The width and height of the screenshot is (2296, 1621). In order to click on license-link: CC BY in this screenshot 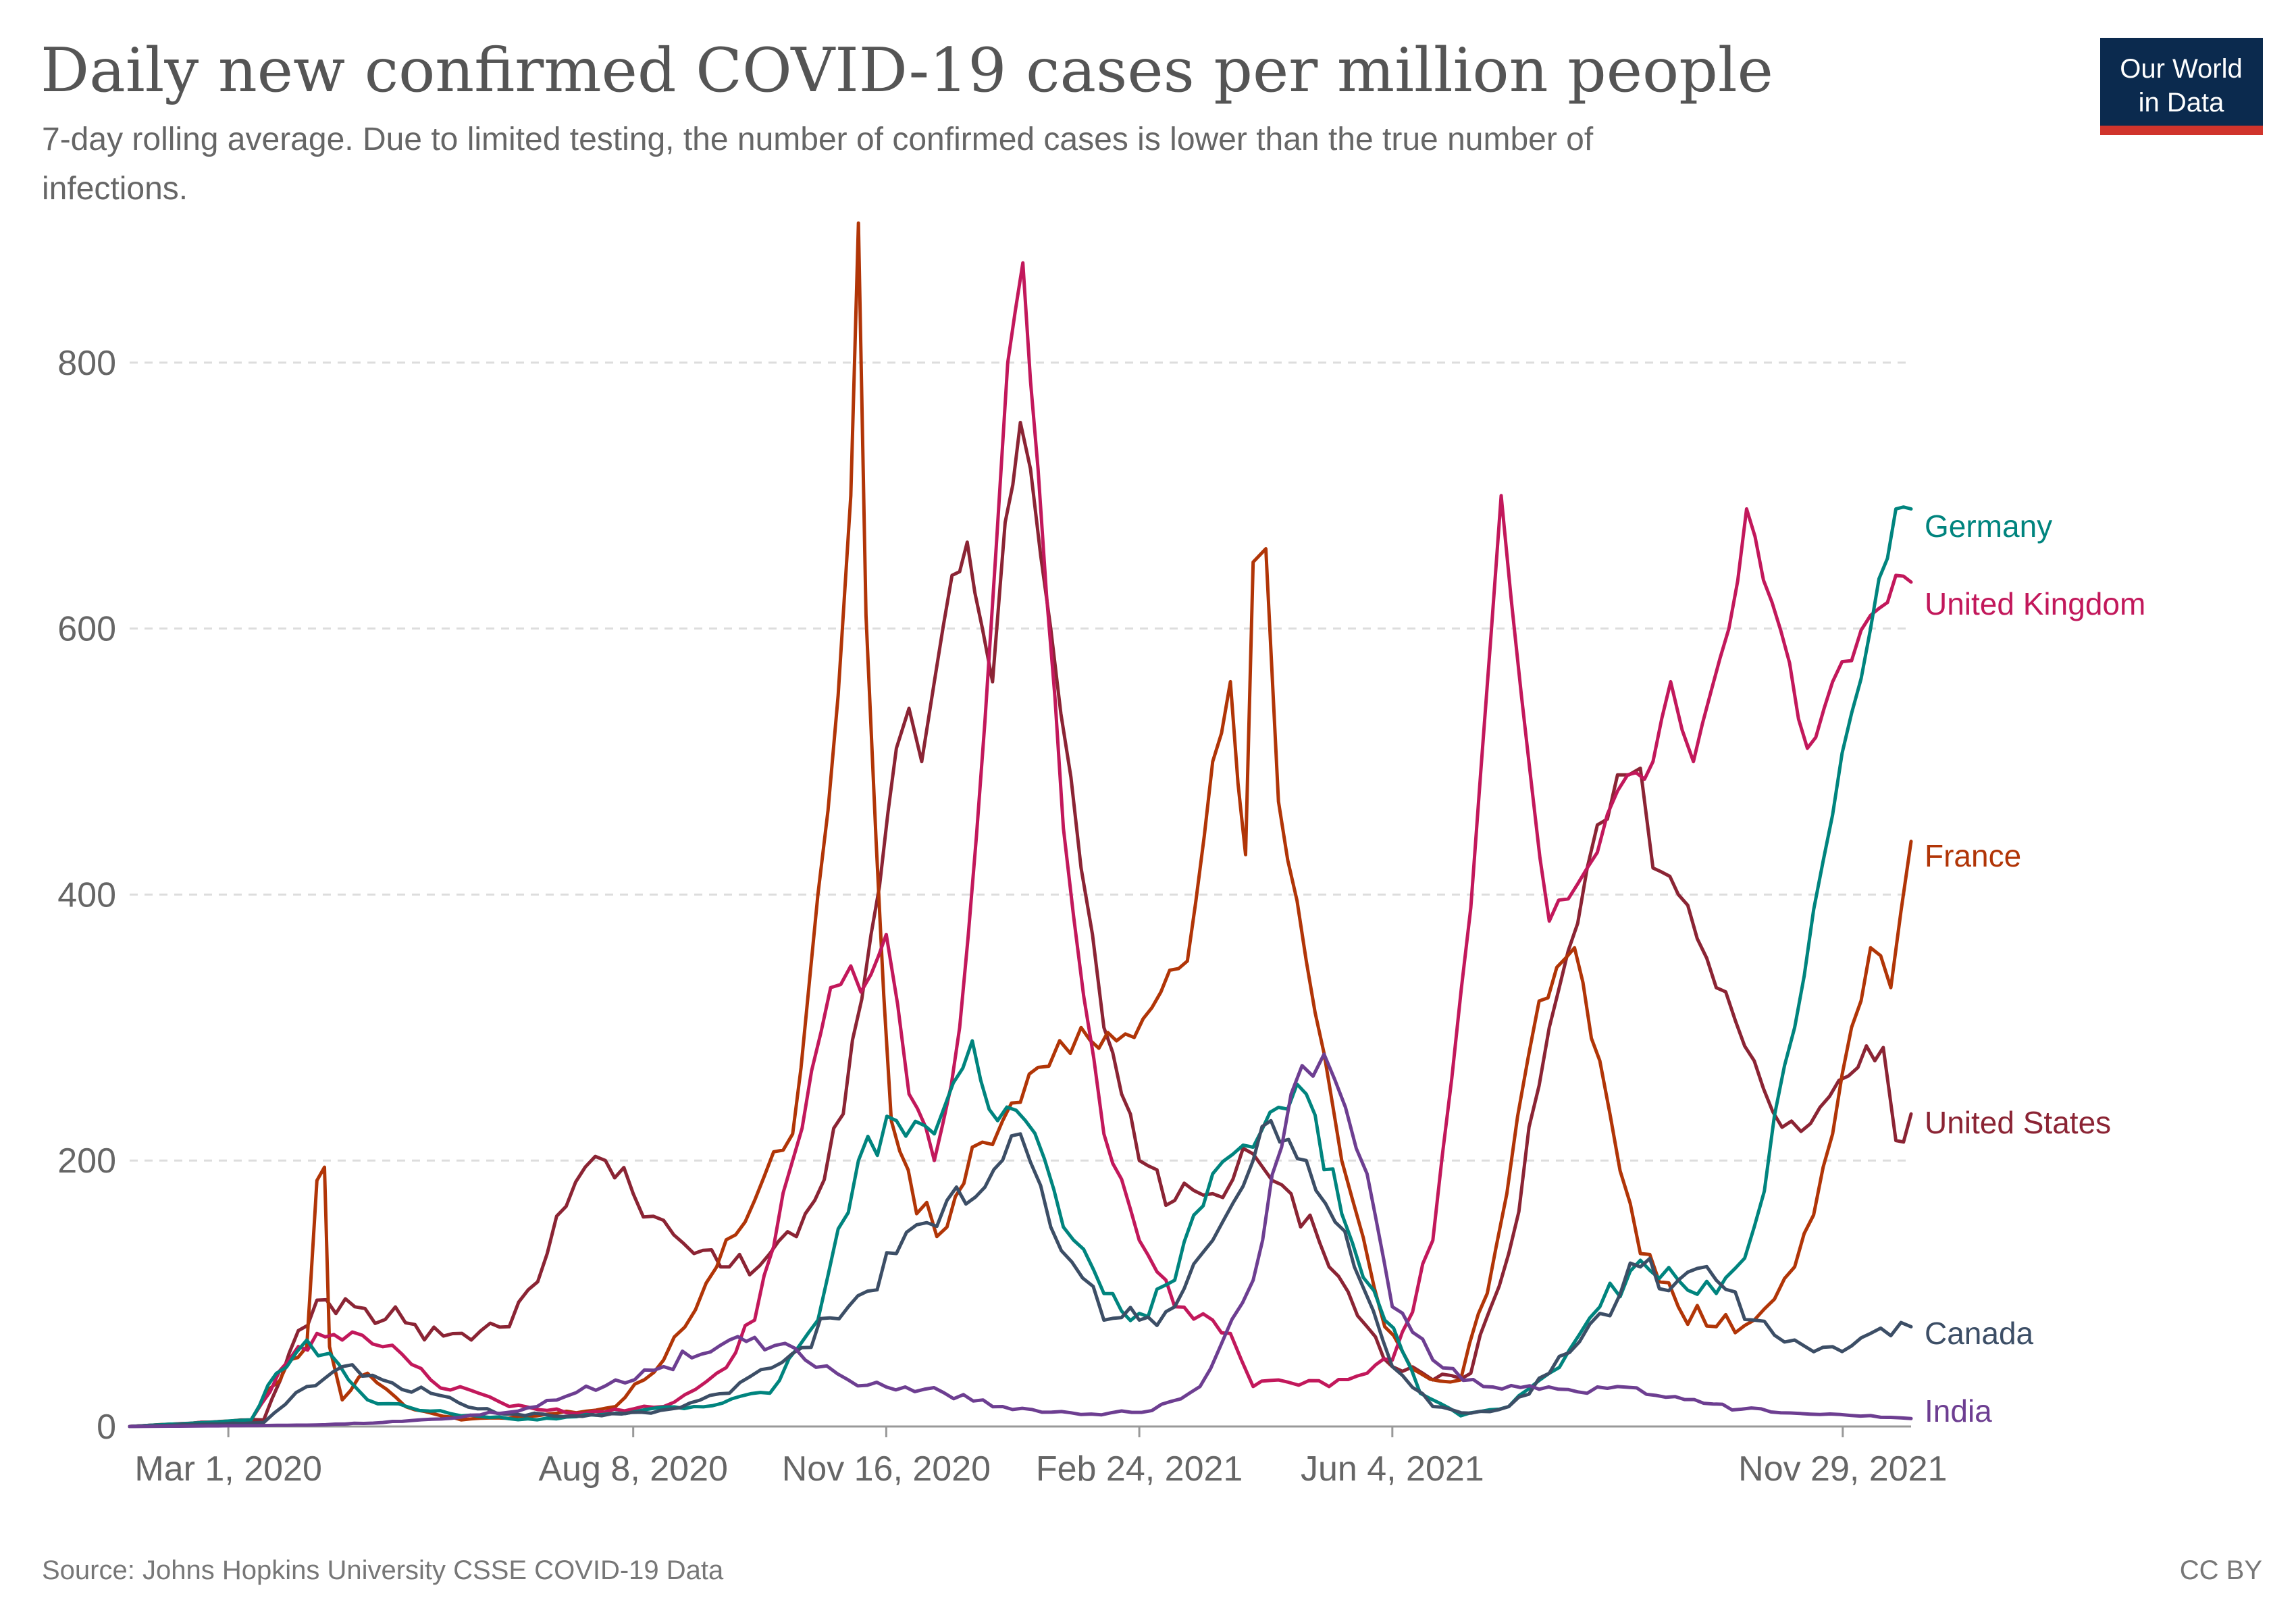, I will do `click(2221, 1570)`.